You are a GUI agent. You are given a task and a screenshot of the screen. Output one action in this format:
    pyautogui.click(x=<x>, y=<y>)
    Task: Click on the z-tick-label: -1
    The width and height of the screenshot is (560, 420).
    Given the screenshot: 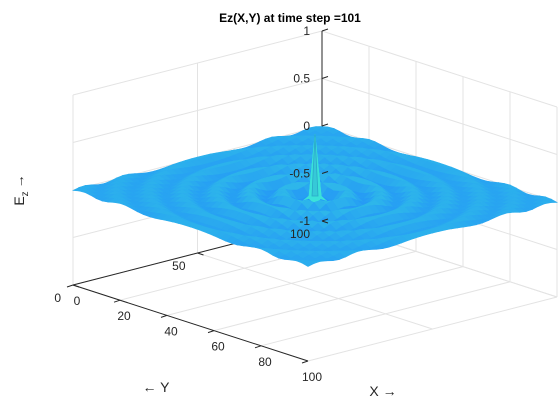 What is the action you would take?
    pyautogui.click(x=304, y=221)
    